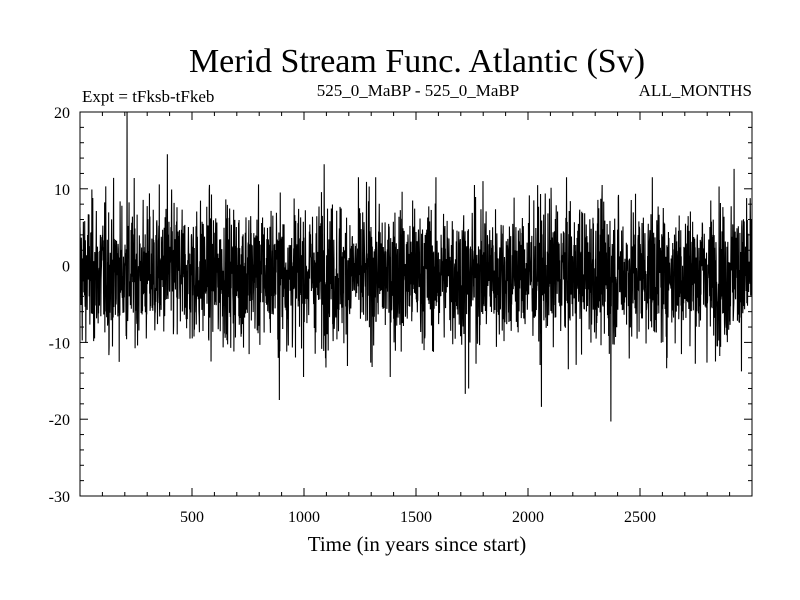  I want to click on y-tick-label: 20, so click(62, 113).